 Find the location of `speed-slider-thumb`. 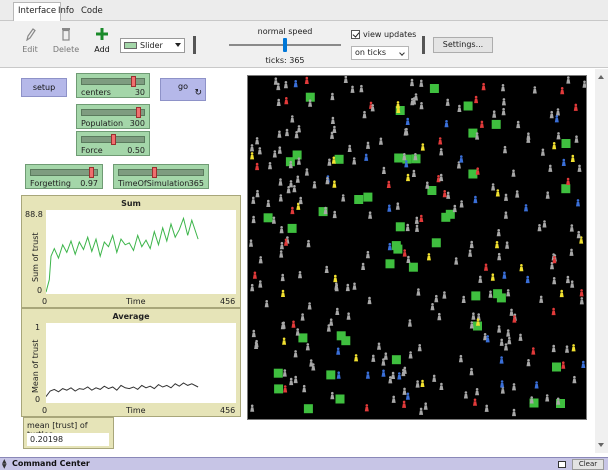

speed-slider-thumb is located at coordinates (285, 45).